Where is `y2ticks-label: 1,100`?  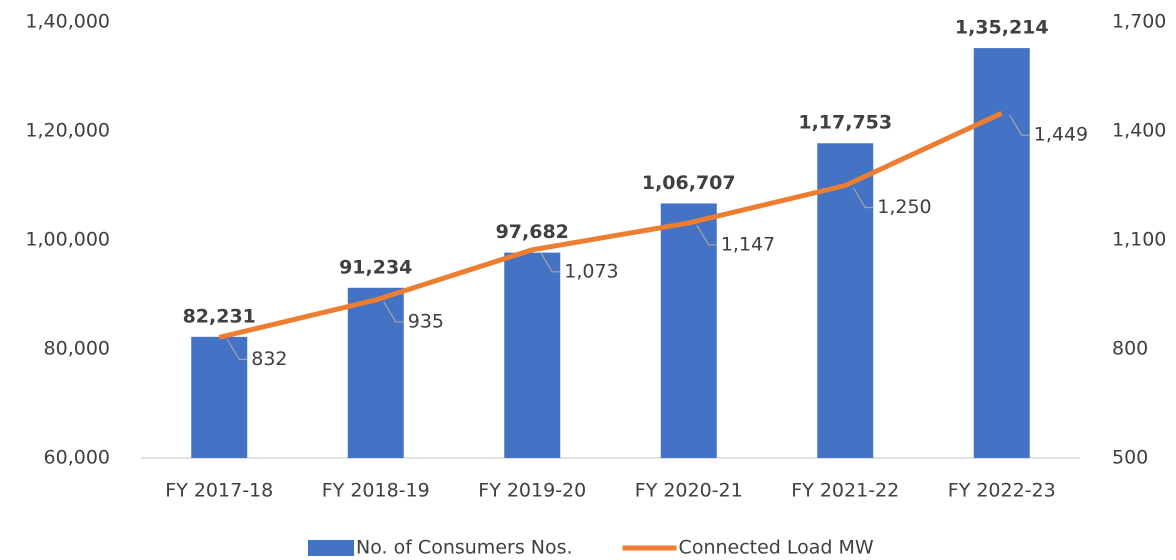 y2ticks-label: 1,100 is located at coordinates (1139, 240).